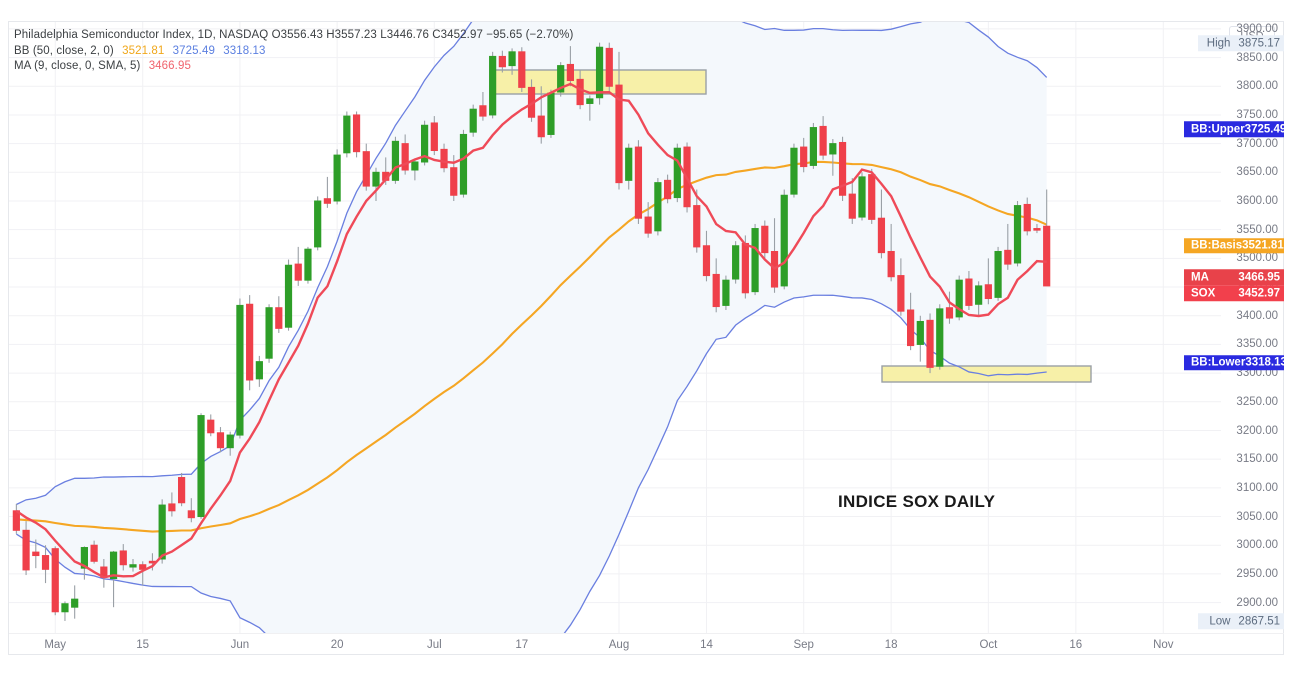  Describe the element at coordinates (1235, 362) in the screenshot. I see `price-badge-bb-lower: BB:Lower 3318.13` at that location.